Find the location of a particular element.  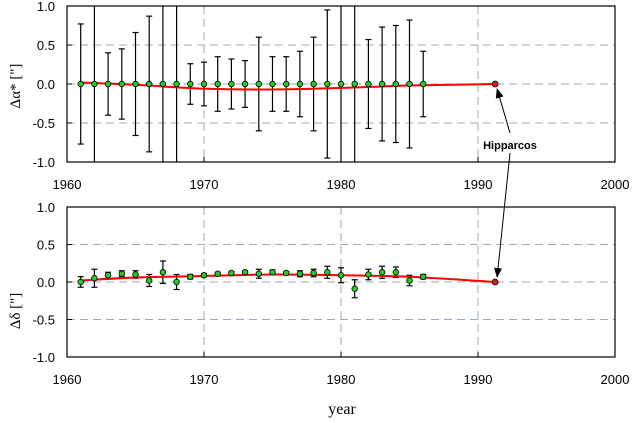

x-axis-label: year is located at coordinates (342, 409).